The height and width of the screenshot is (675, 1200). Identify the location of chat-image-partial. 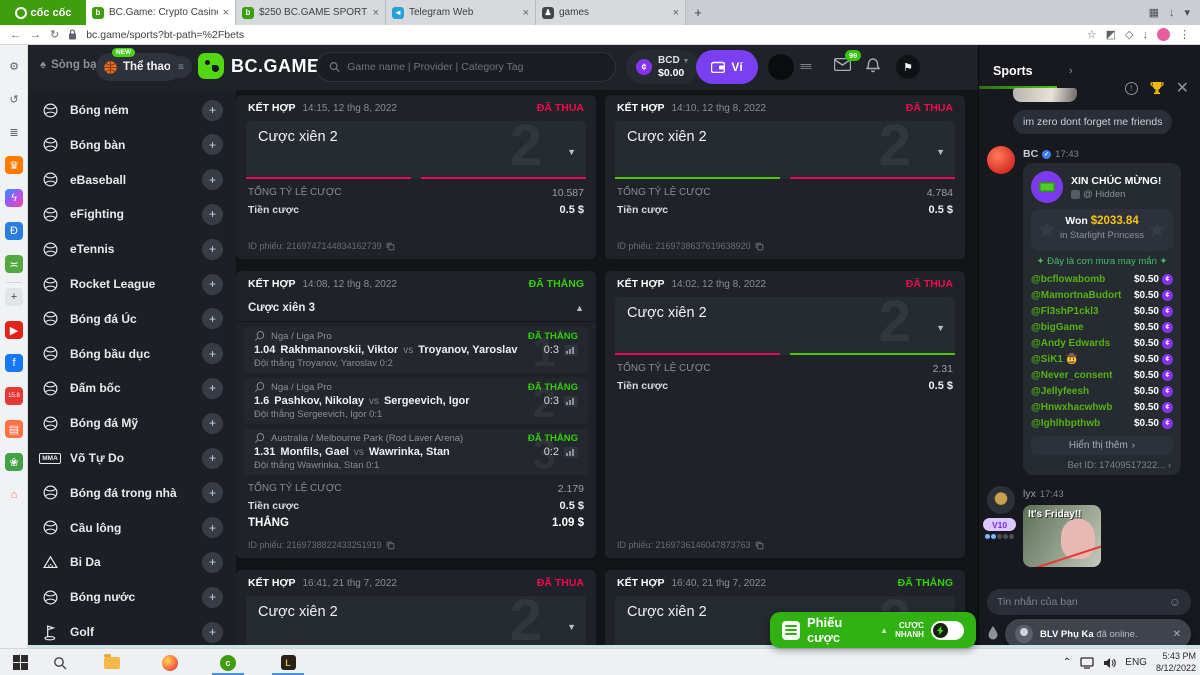
(1045, 95).